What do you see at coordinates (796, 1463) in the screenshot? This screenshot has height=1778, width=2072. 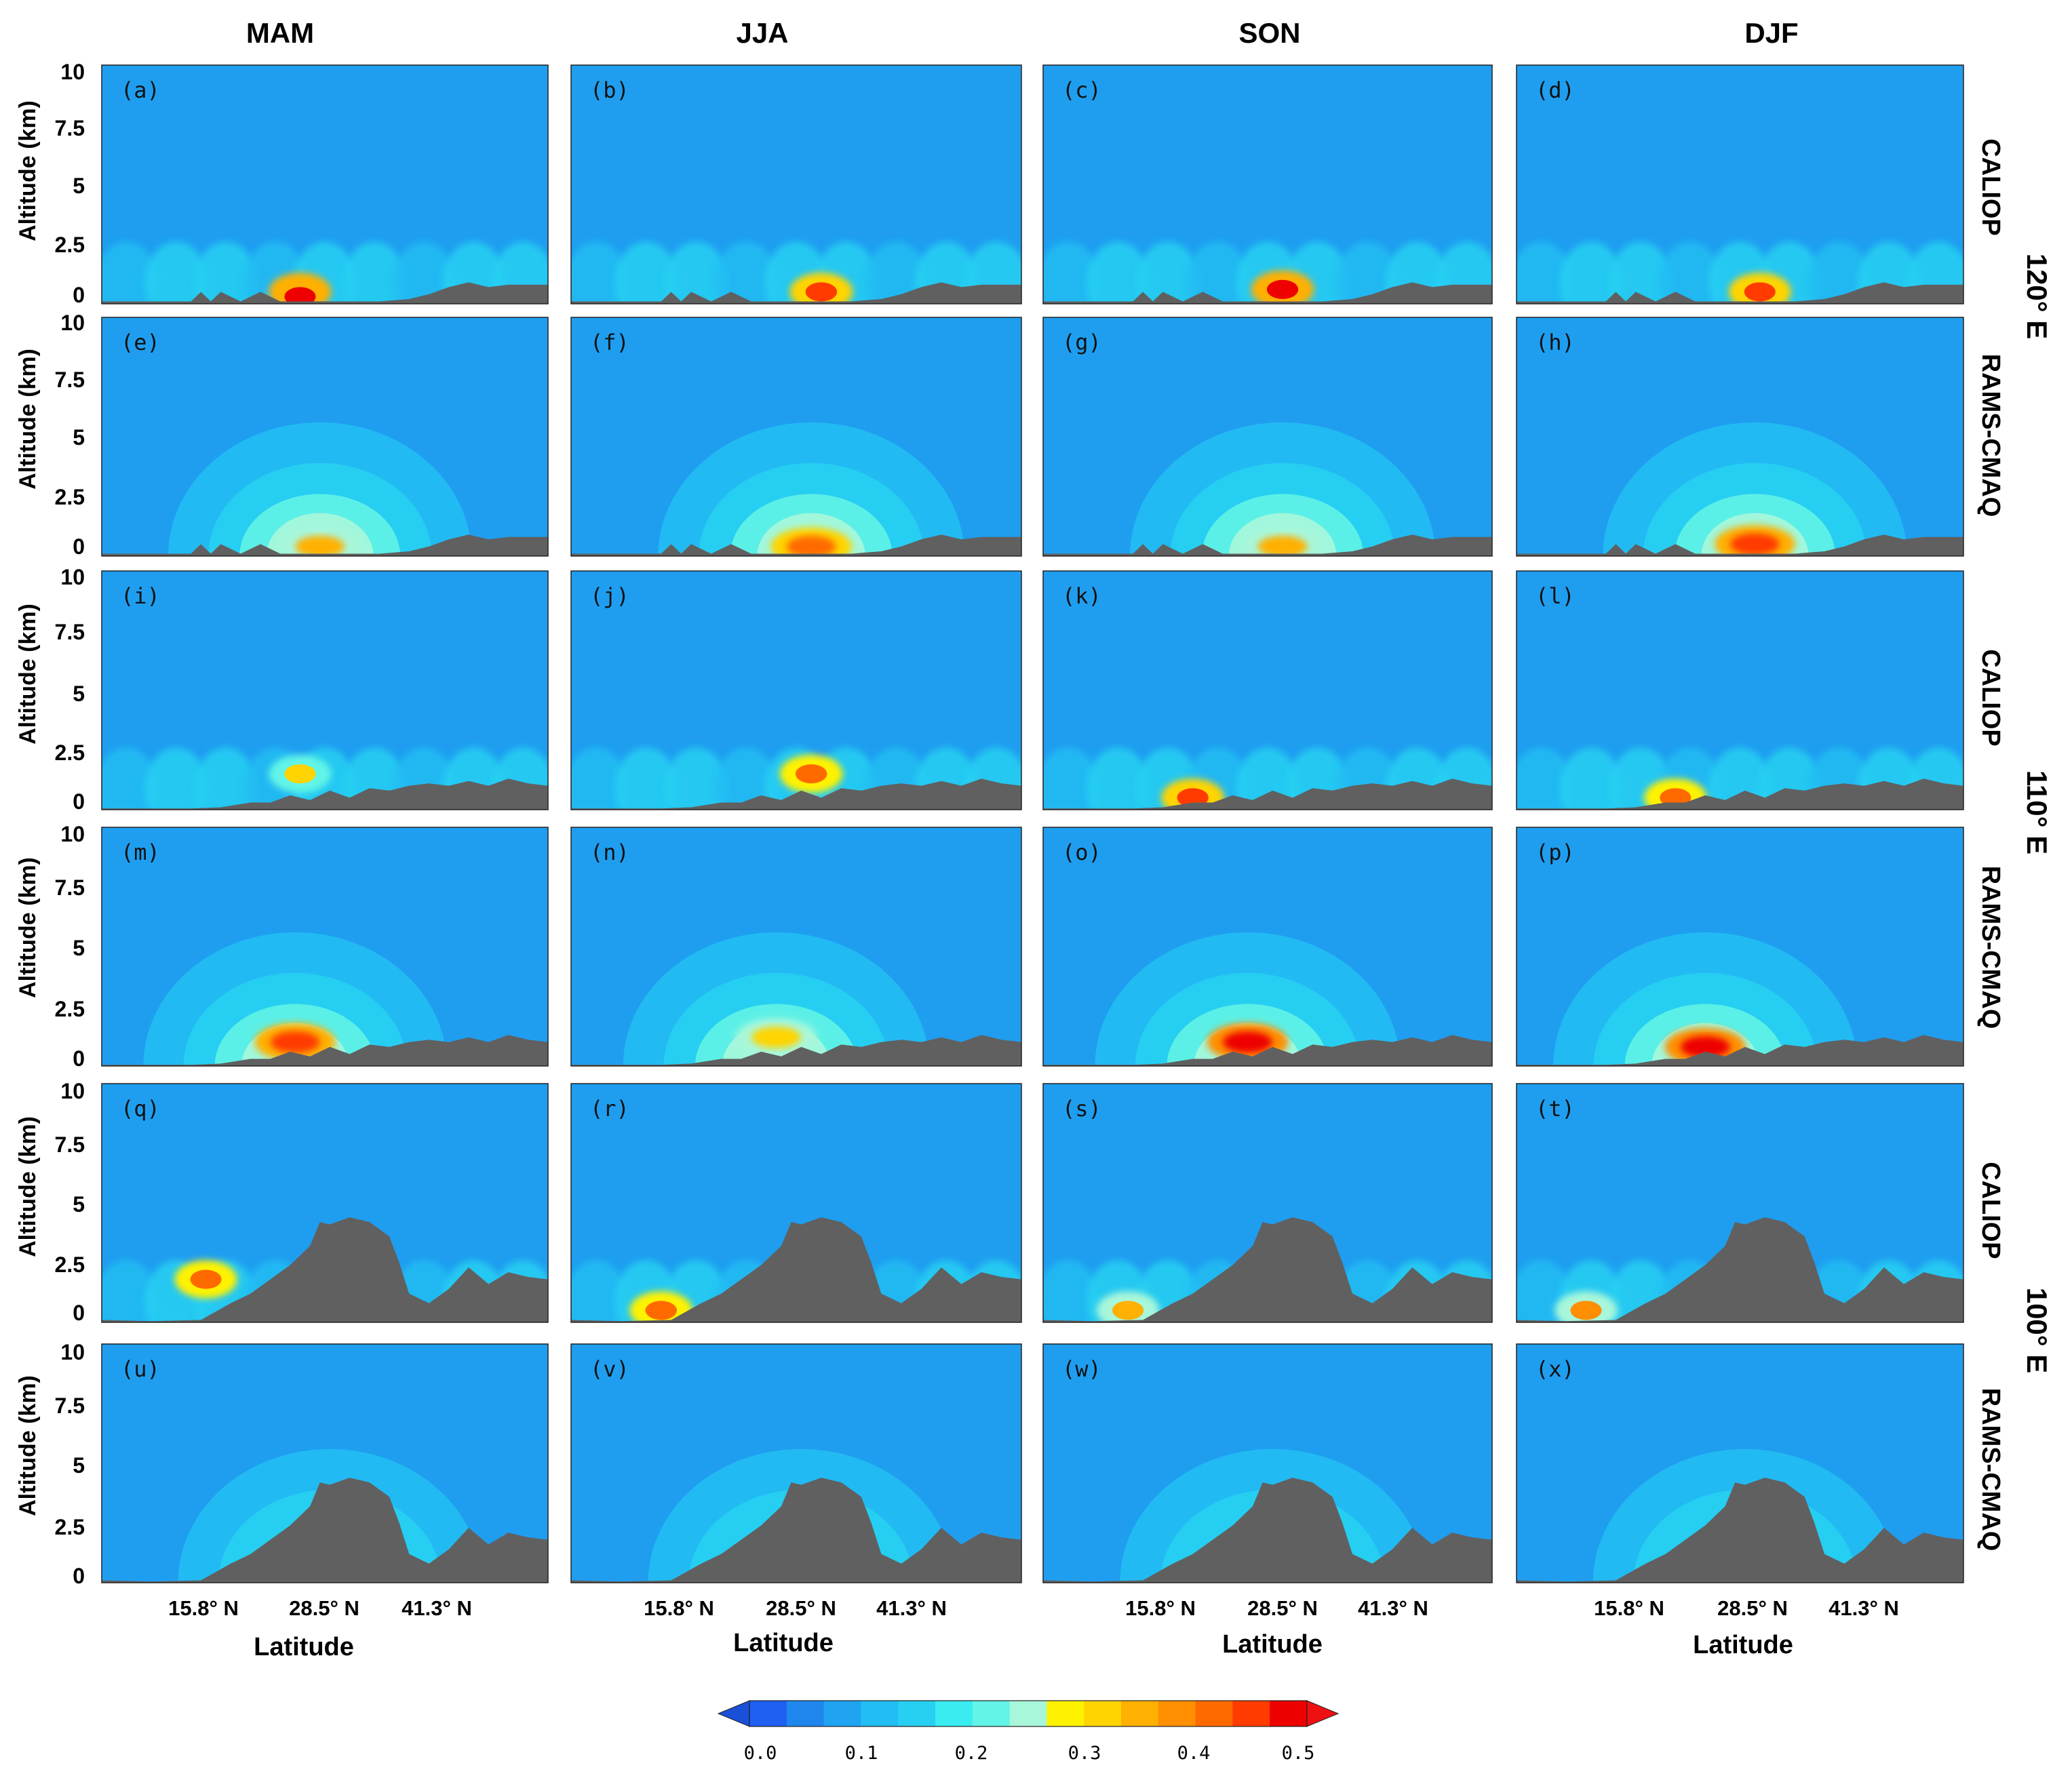 I see `panel-v: (v)` at bounding box center [796, 1463].